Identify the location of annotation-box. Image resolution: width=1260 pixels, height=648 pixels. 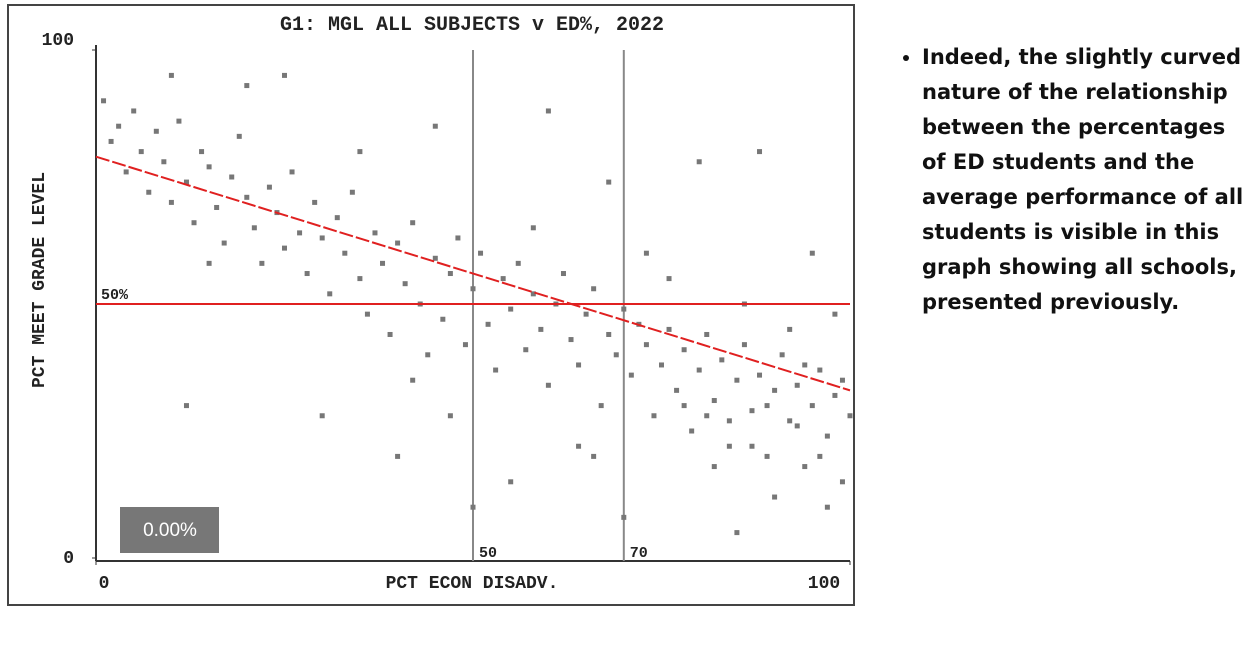
(169, 530).